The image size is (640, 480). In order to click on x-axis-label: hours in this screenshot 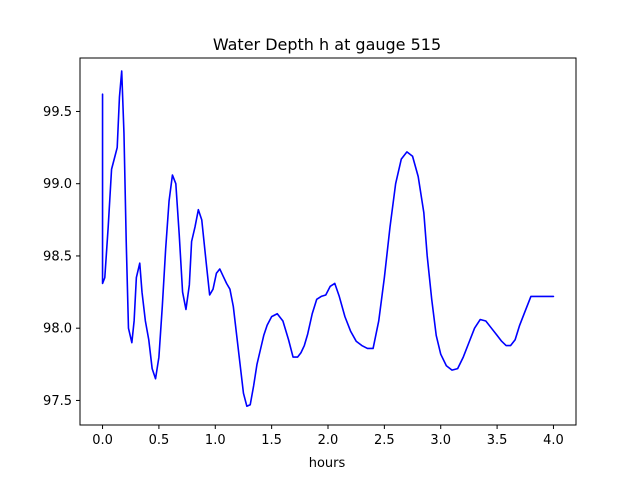, I will do `click(327, 463)`.